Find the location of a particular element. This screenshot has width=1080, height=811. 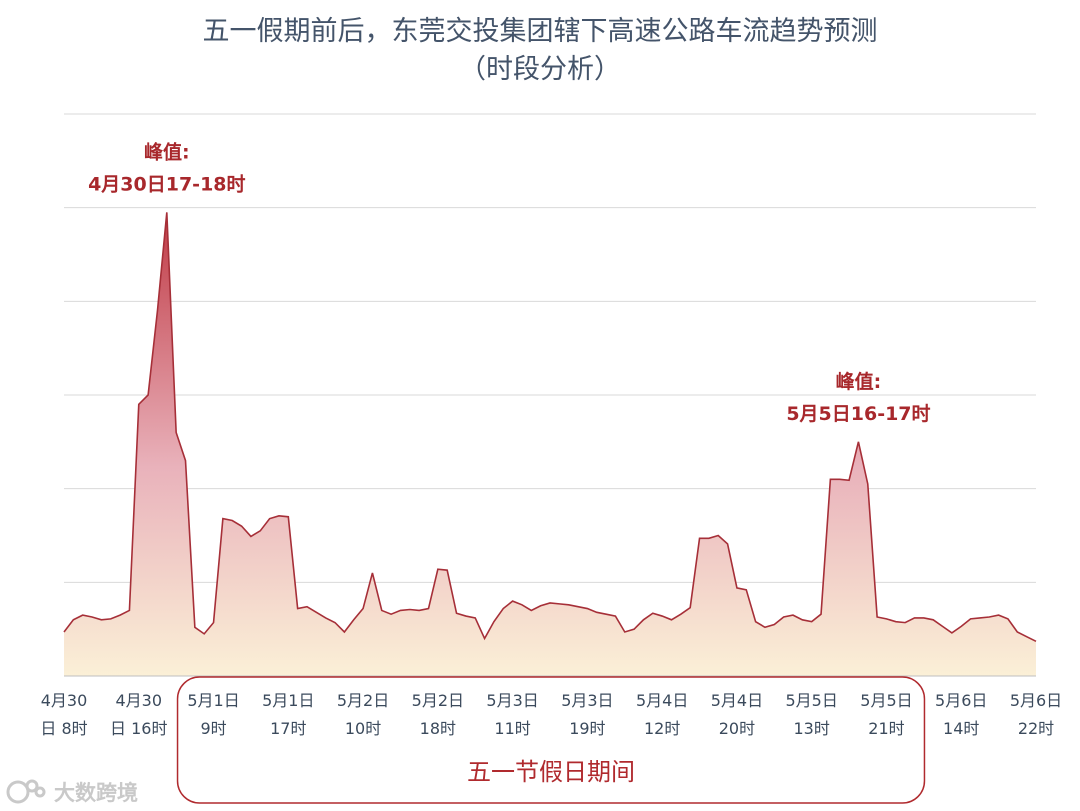

x-tick-label-line2: 日 8时 is located at coordinates (63, 728).